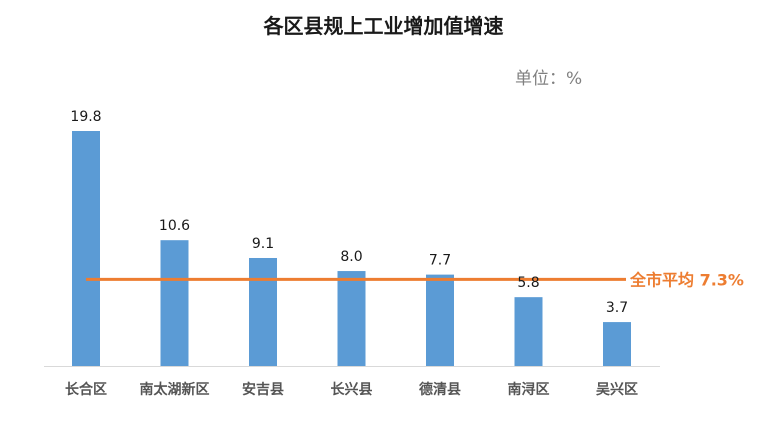 This screenshot has height=434, width=767. I want to click on x-tick-label: 长兴县, so click(352, 389).